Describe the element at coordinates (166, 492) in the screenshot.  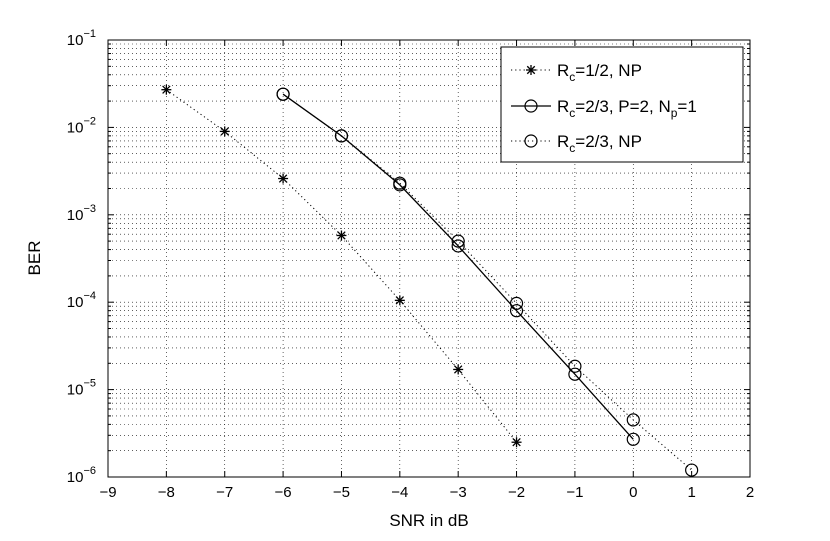
I see `x-tick-label: −8` at that location.